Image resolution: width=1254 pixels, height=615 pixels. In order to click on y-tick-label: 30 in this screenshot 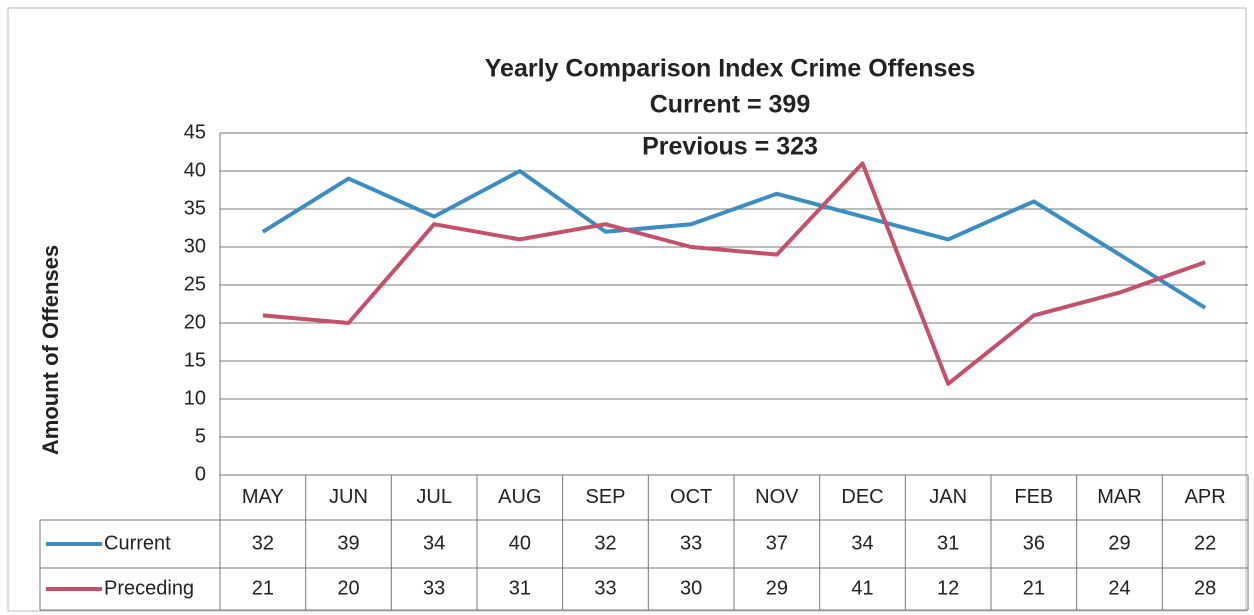, I will do `click(195, 246)`.